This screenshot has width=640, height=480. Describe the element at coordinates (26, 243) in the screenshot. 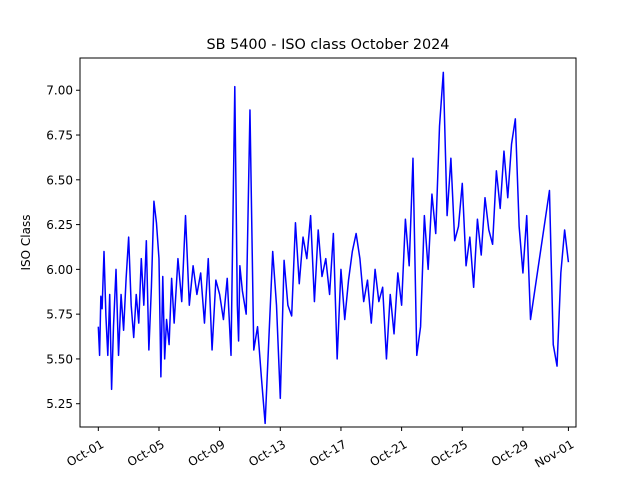

I see `y-axis-label: ISO Class` at that location.